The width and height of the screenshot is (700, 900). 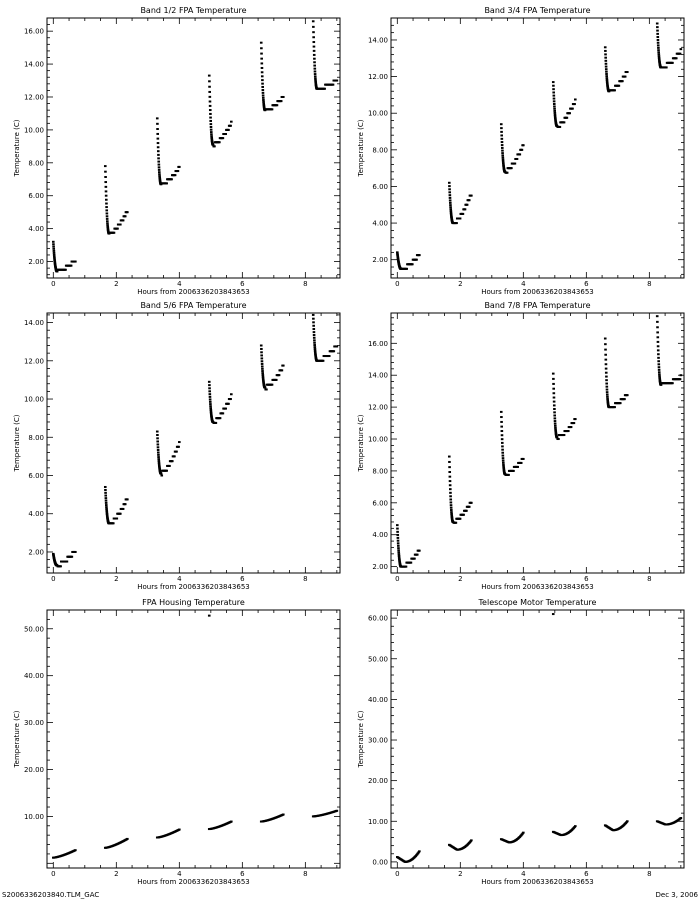 What do you see at coordinates (34, 770) in the screenshot?
I see `y-tick-label: 20.00` at bounding box center [34, 770].